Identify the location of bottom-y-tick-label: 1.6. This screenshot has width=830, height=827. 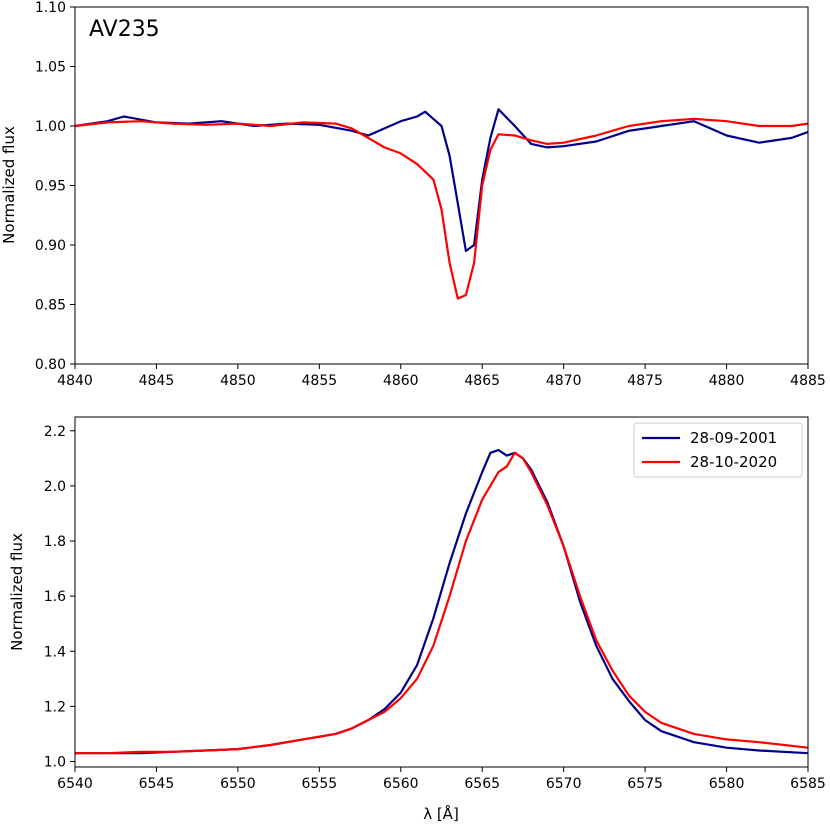
(55, 597).